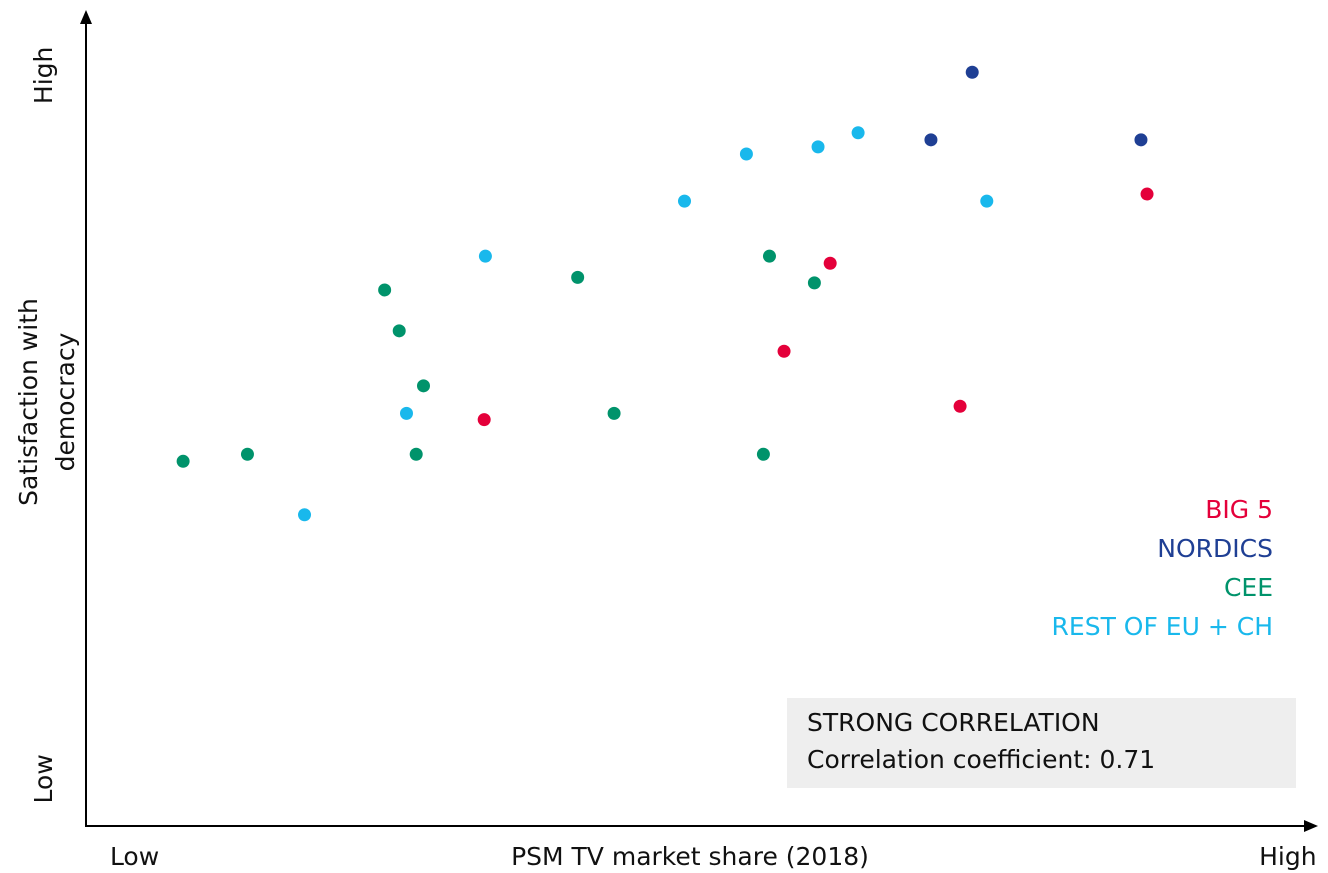 This screenshot has width=1328, height=873. I want to click on annotation-text: Correlation coefficient: 0.71, so click(981, 759).